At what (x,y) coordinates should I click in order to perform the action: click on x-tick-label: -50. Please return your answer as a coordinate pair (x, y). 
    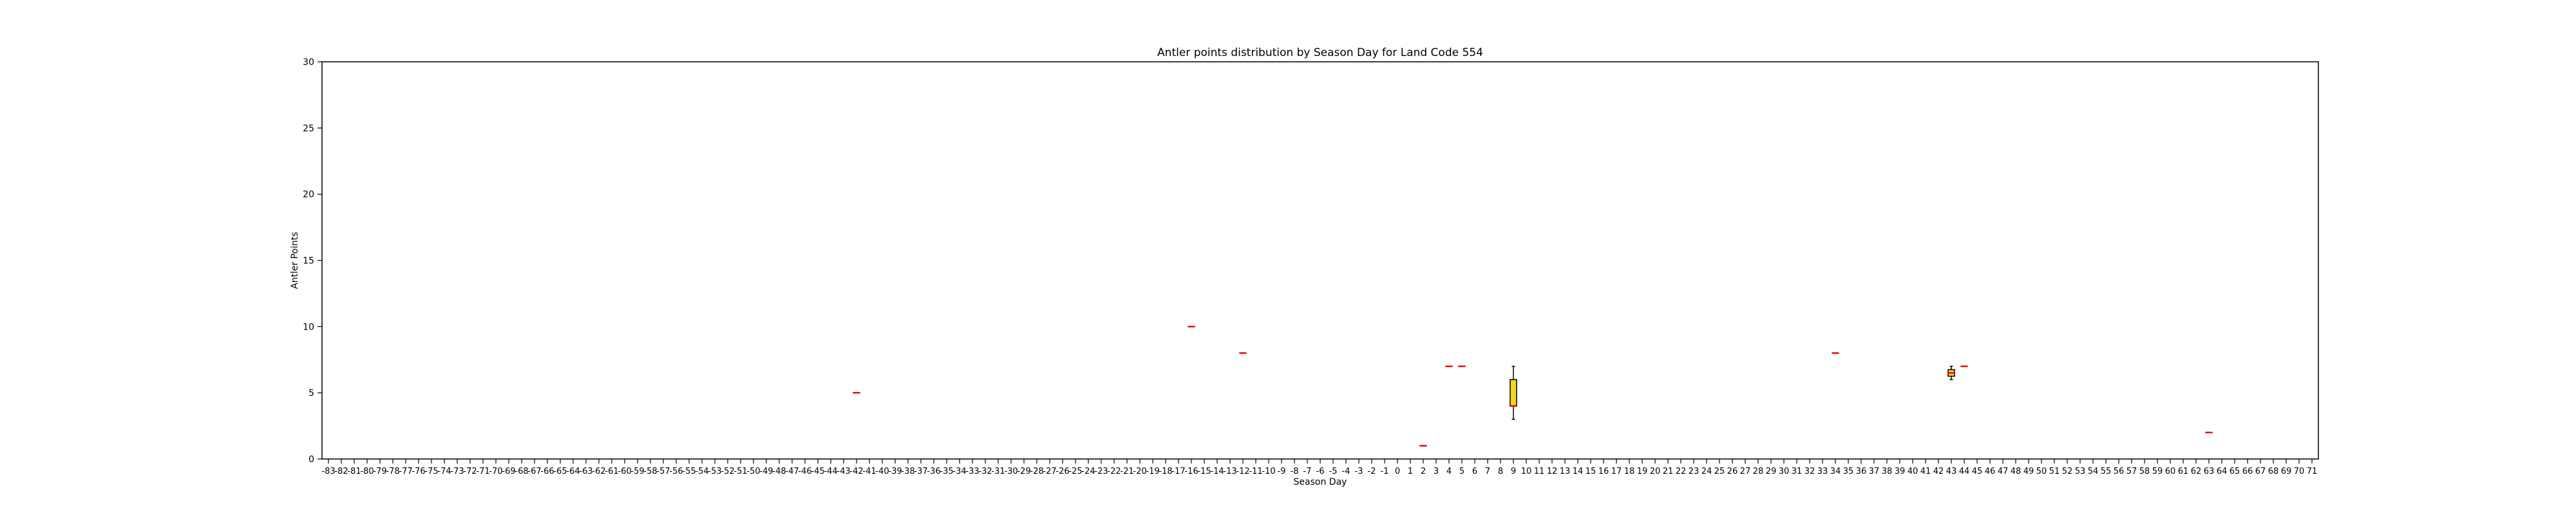
    Looking at the image, I should click on (753, 472).